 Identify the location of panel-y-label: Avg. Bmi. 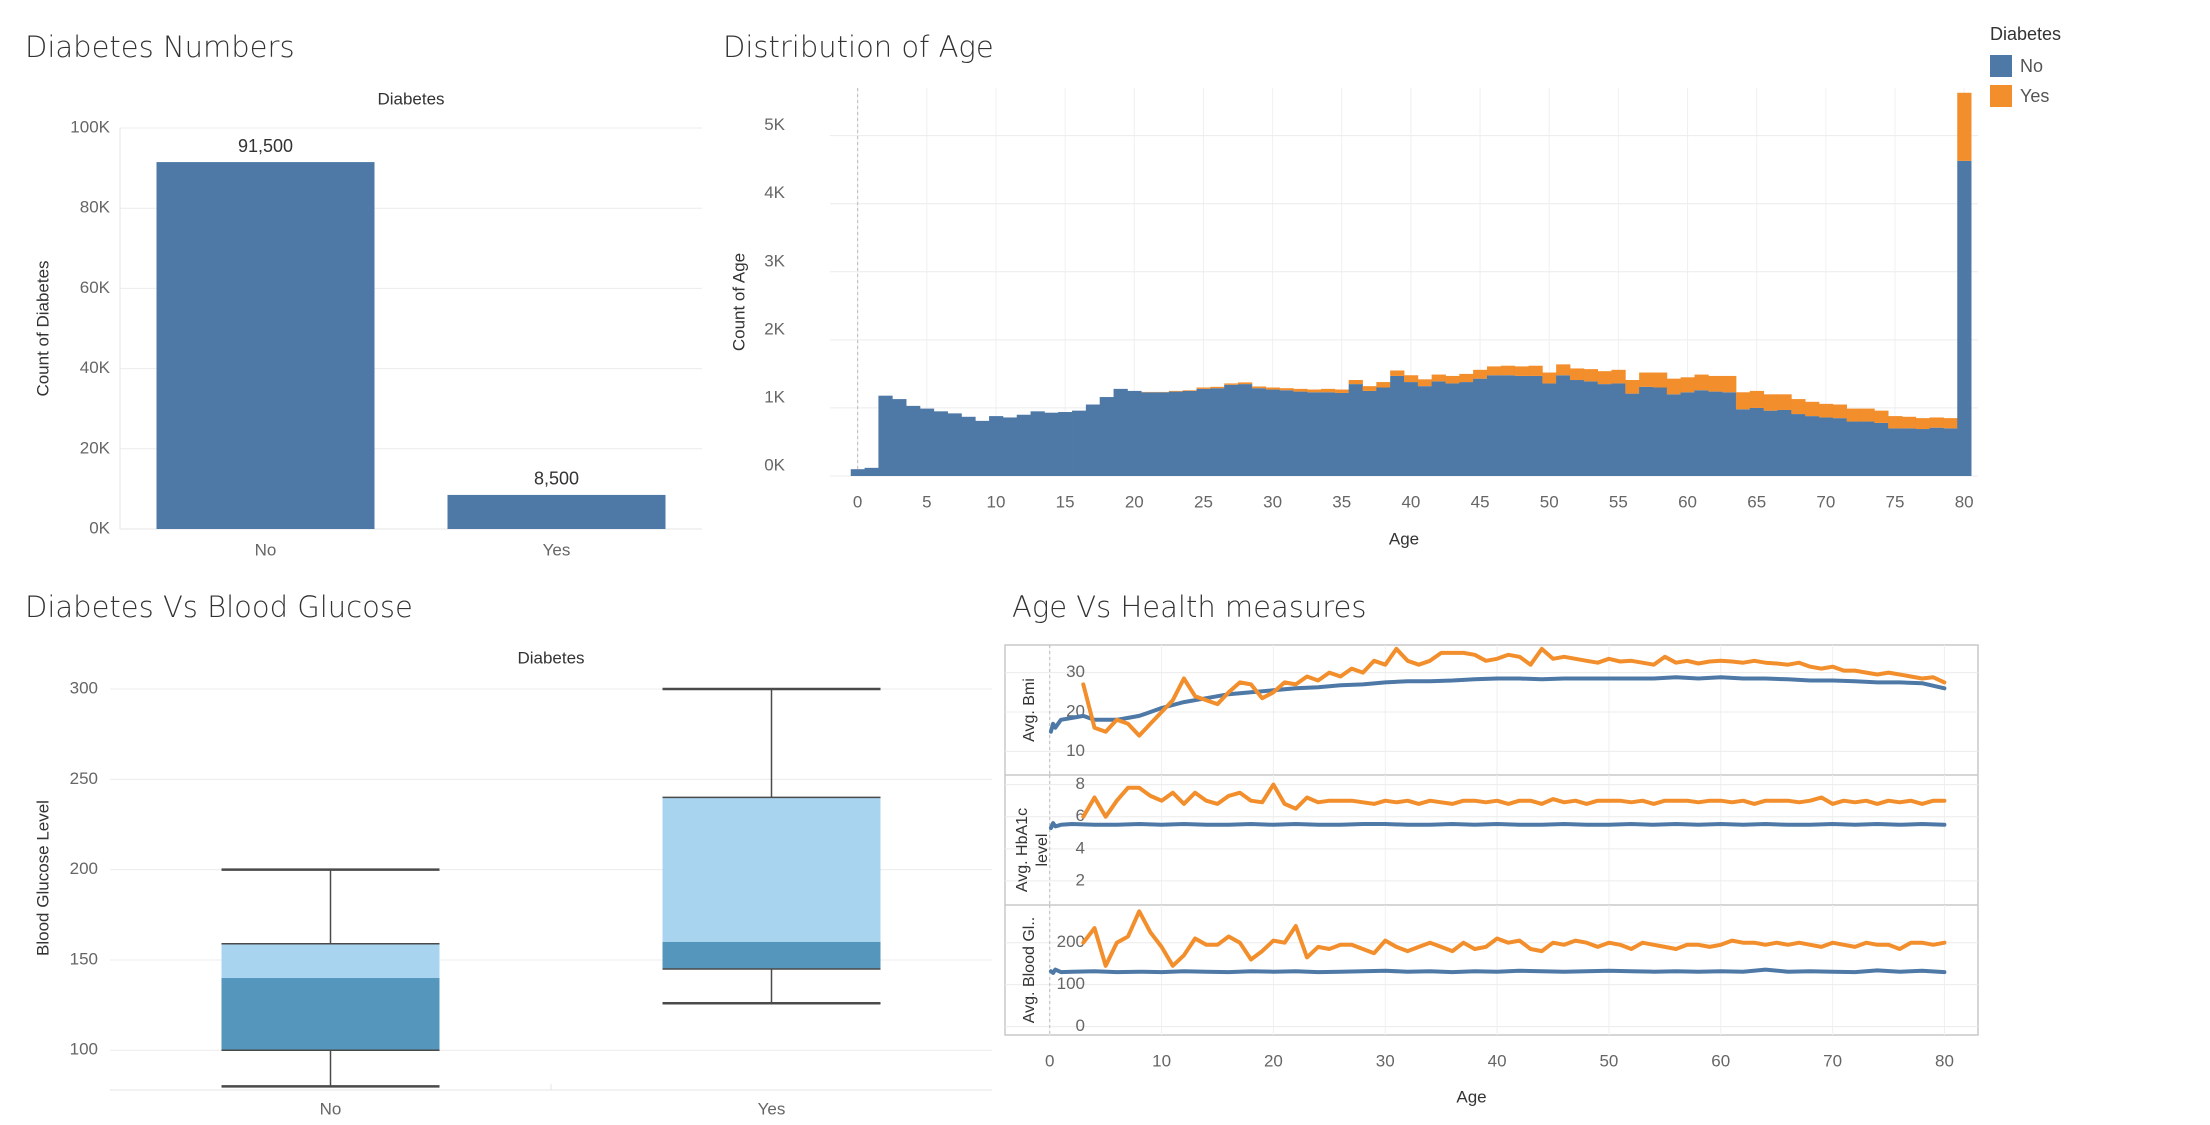
(1029, 710).